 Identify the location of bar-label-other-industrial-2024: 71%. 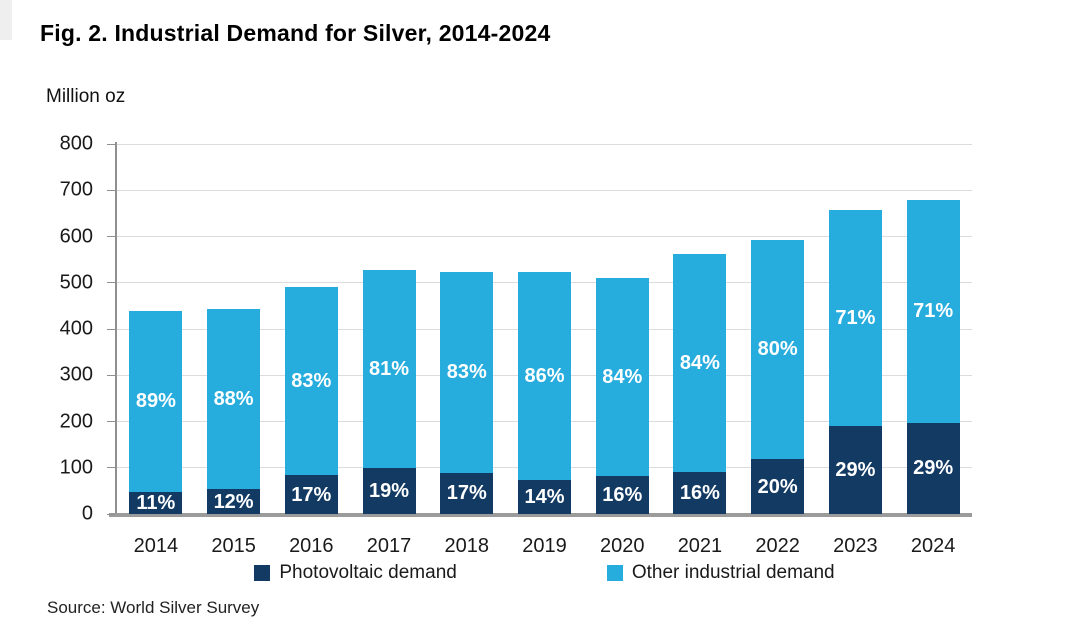
(933, 311).